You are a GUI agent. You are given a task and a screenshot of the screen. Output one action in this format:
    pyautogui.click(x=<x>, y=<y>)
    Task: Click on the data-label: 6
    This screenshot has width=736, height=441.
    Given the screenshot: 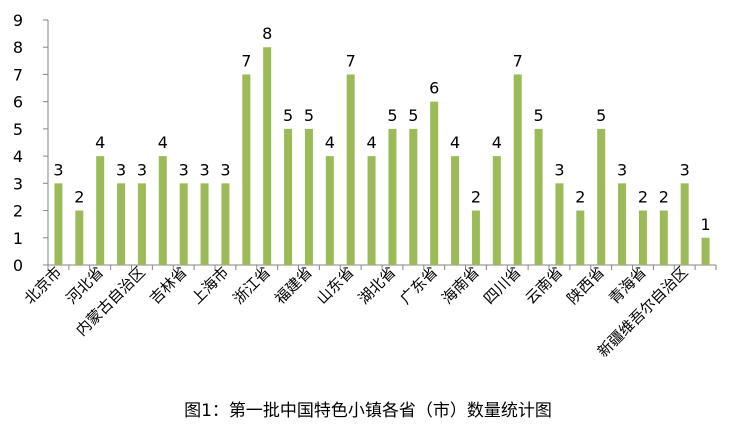 What is the action you would take?
    pyautogui.click(x=434, y=88)
    